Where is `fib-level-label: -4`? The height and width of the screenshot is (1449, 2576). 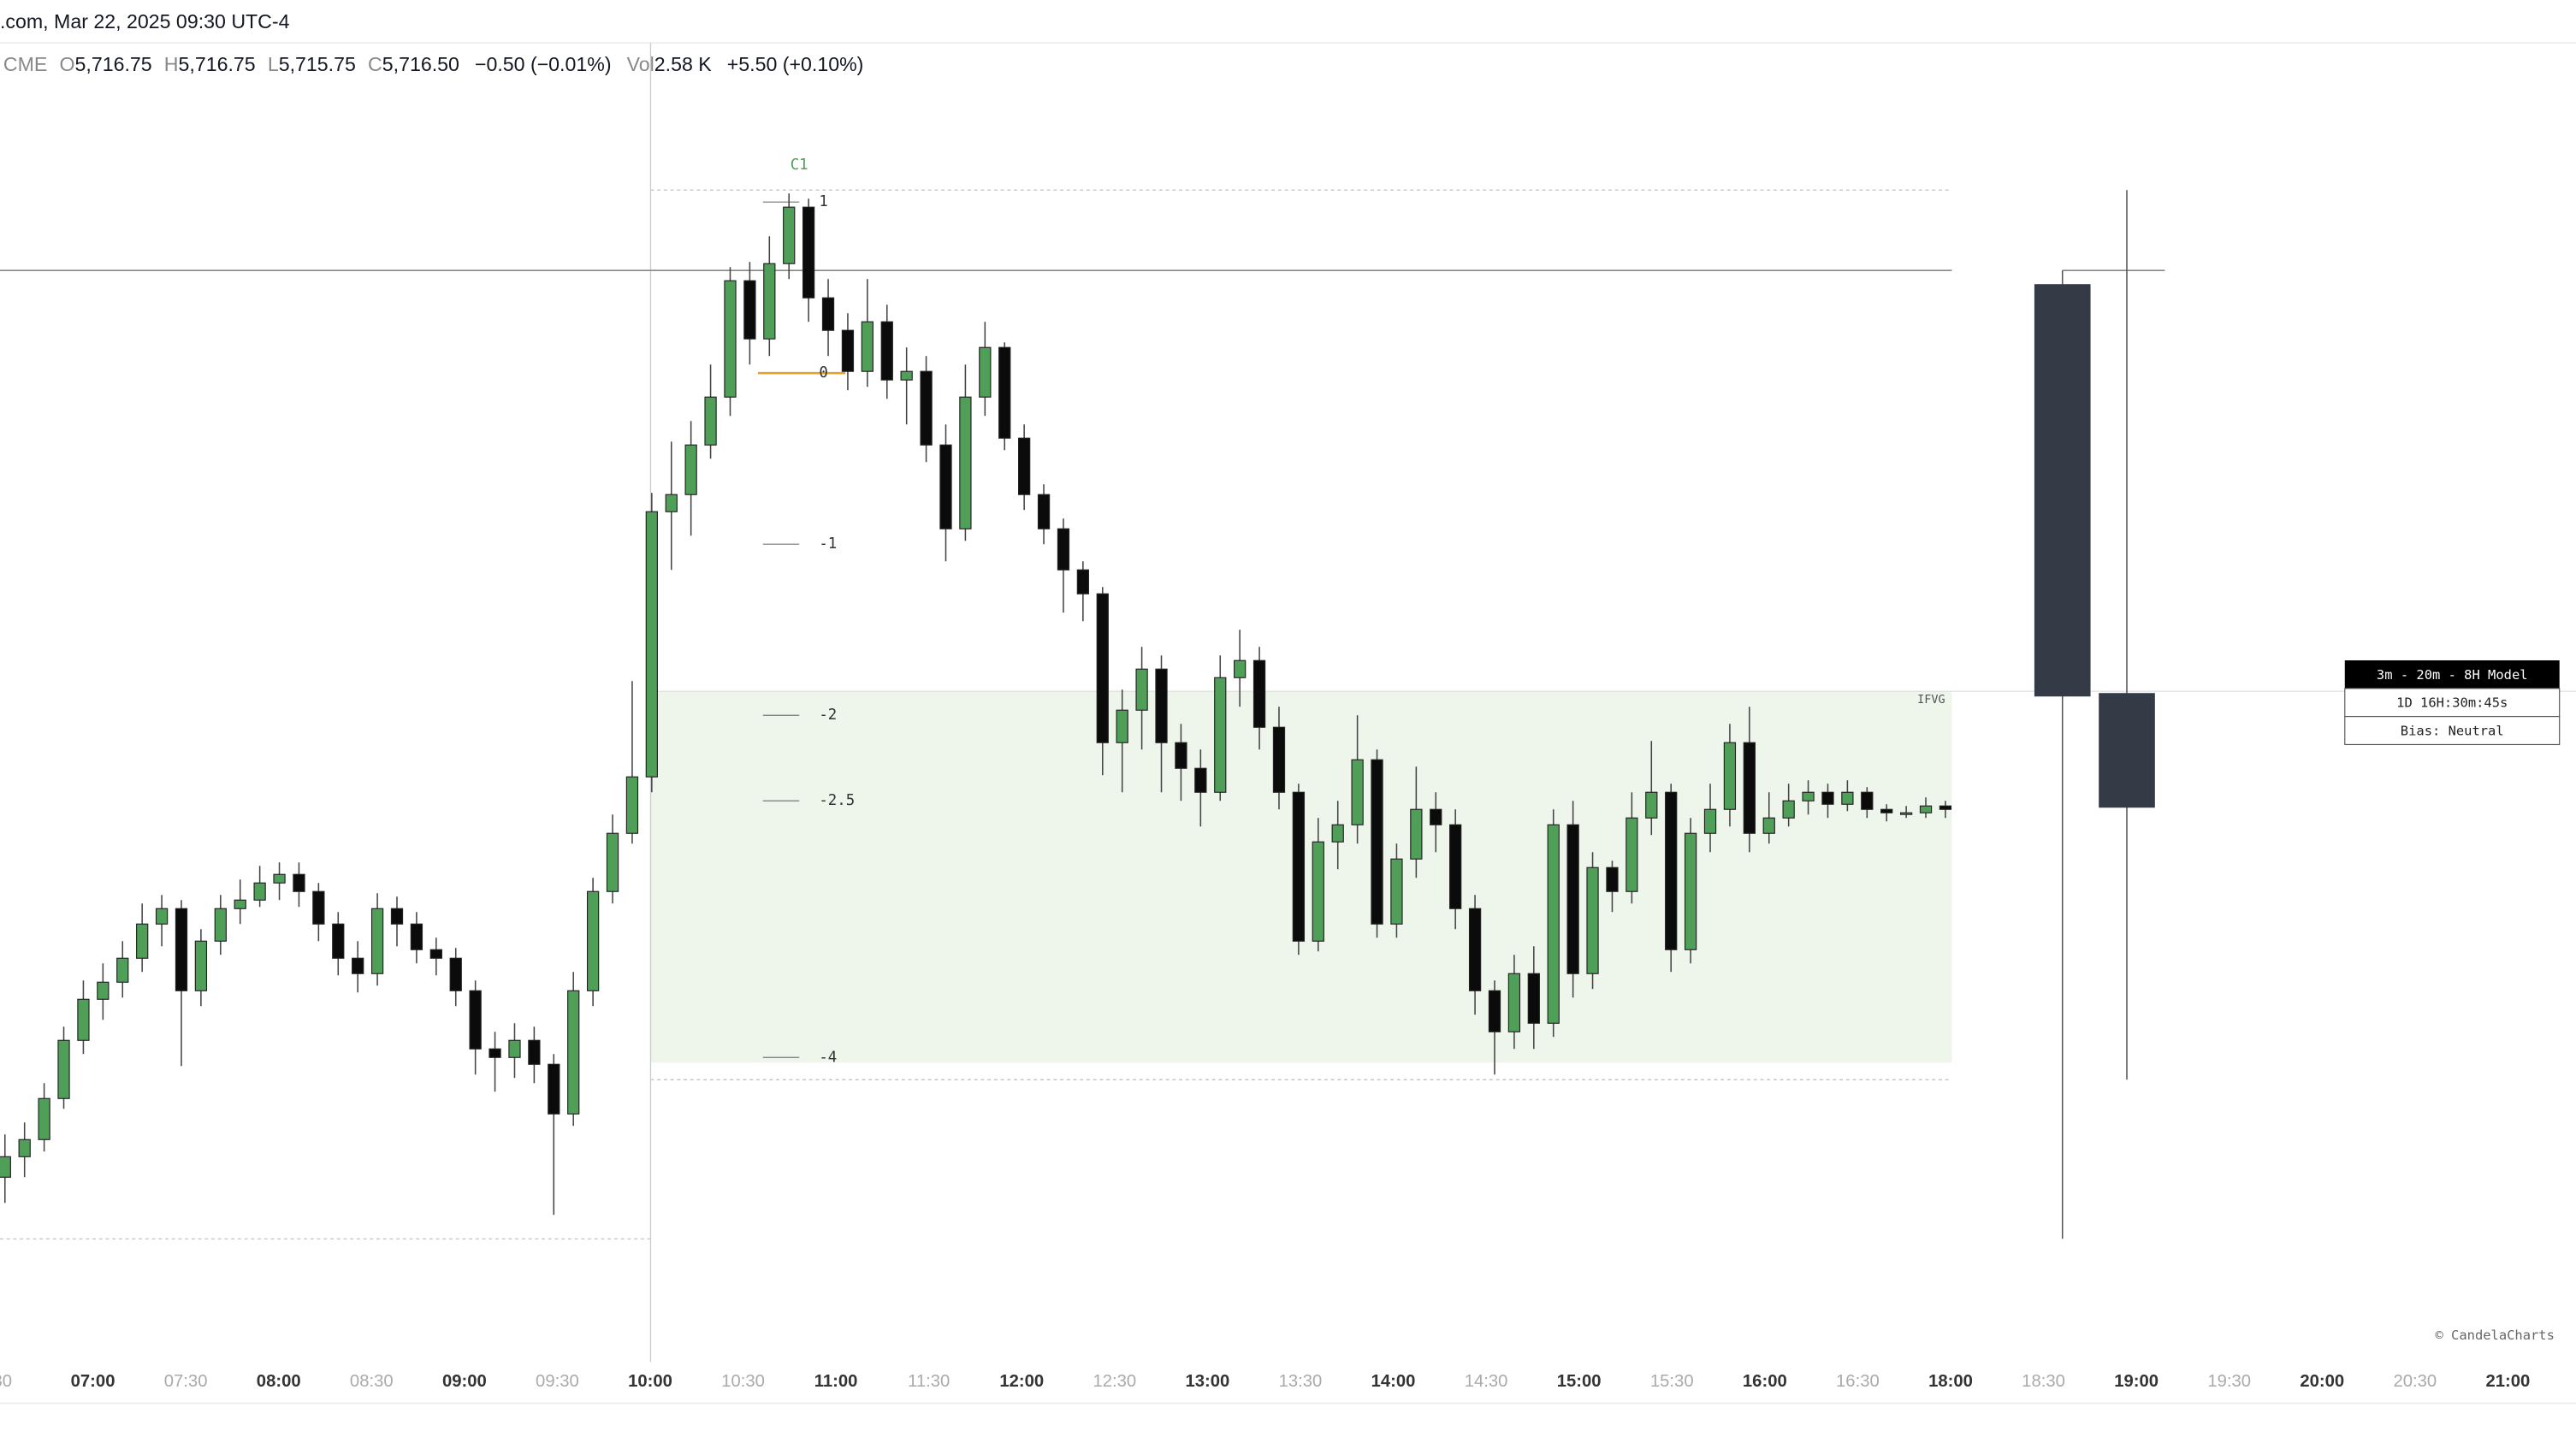
fib-level-label: -4 is located at coordinates (828, 1057).